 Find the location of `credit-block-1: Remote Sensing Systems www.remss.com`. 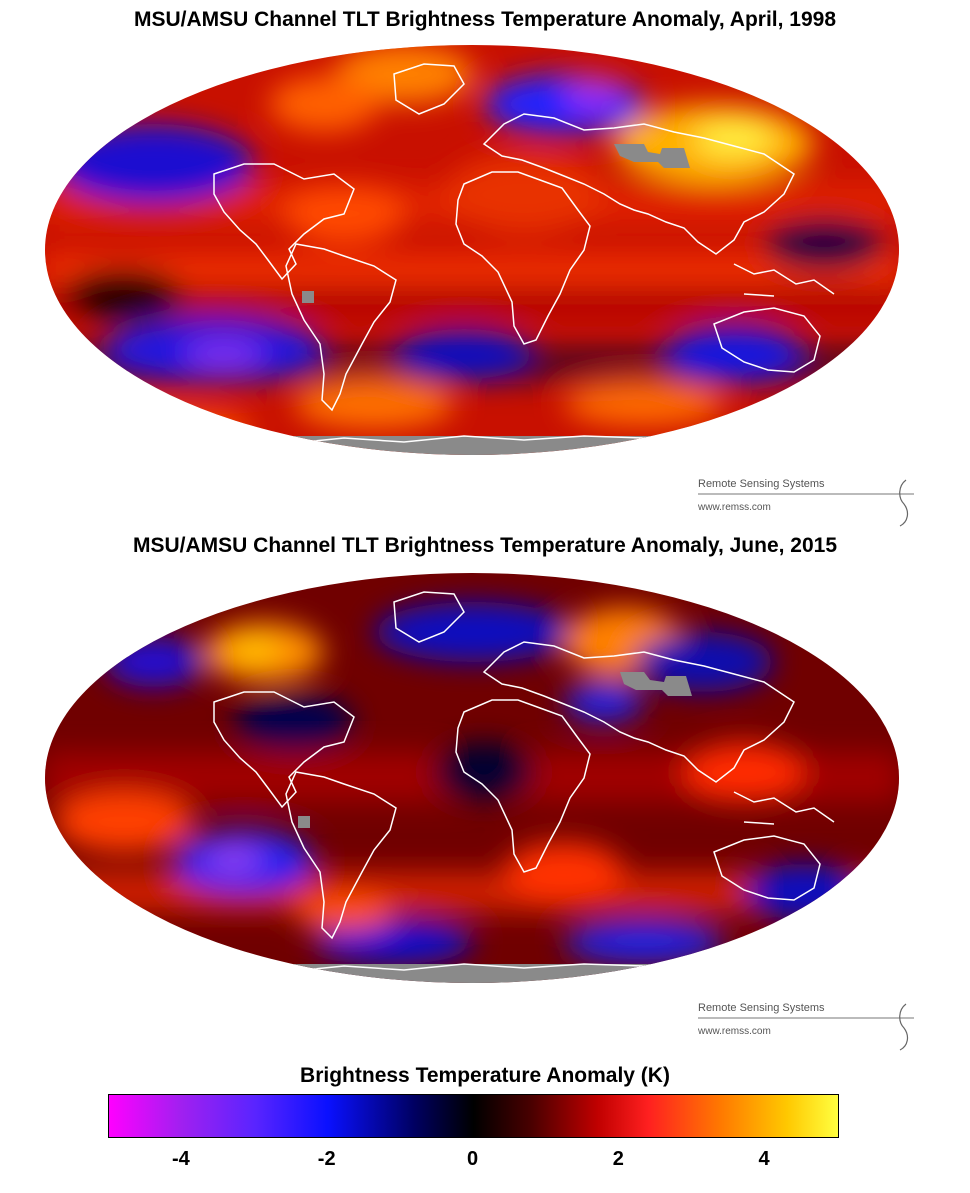

credit-block-1: Remote Sensing Systems www.remss.com is located at coordinates (808, 503).